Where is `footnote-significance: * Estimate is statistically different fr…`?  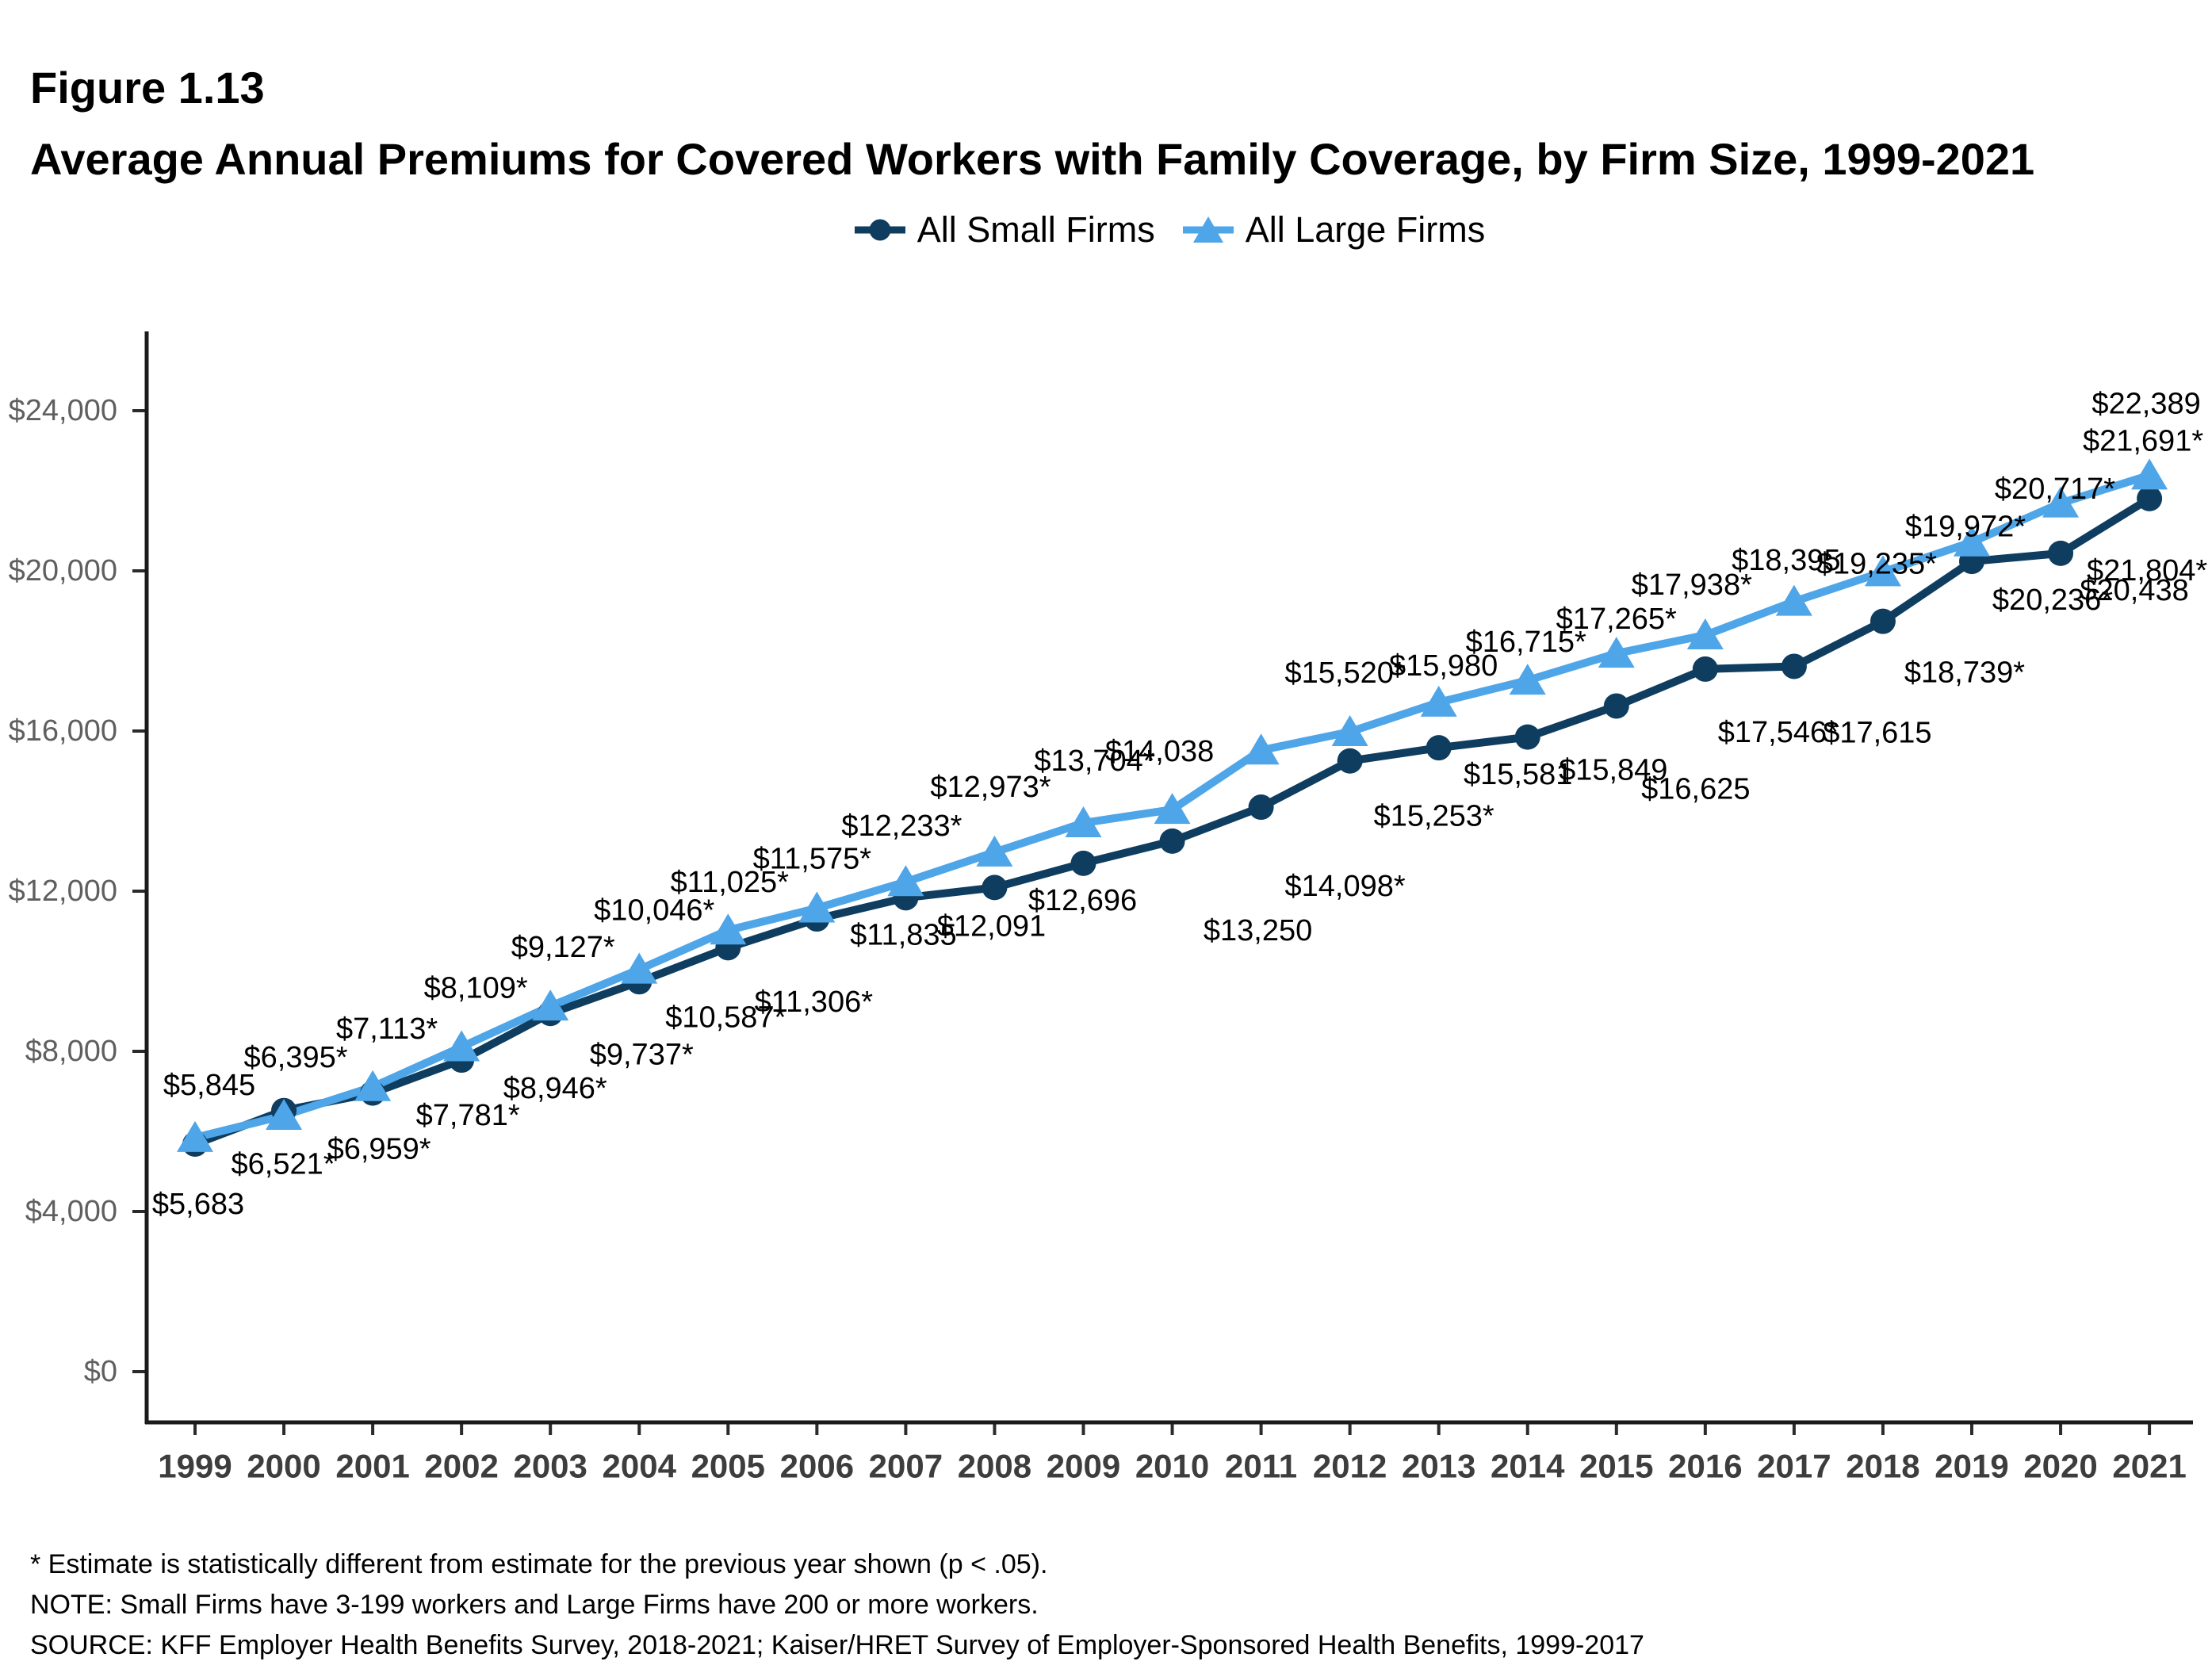 footnote-significance: * Estimate is statistically different fr… is located at coordinates (539, 1564).